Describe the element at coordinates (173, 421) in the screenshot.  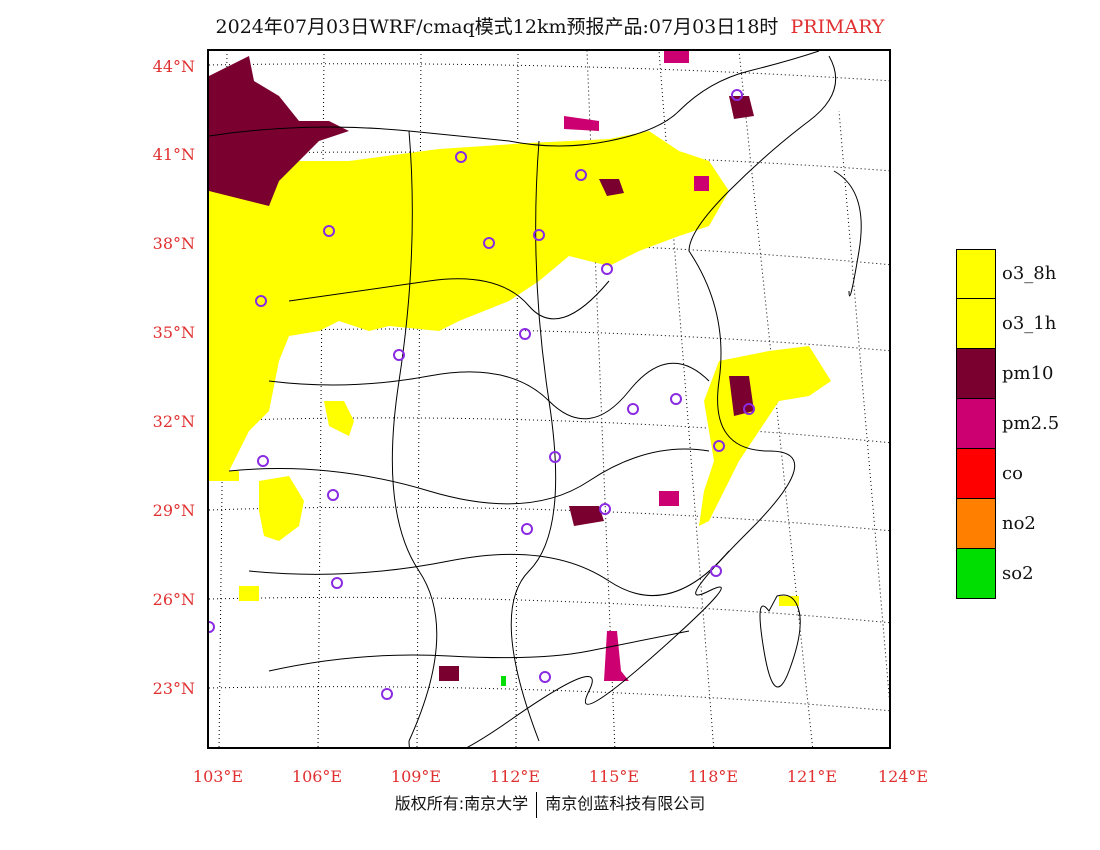
I see `lat-label-32: 32°N` at that location.